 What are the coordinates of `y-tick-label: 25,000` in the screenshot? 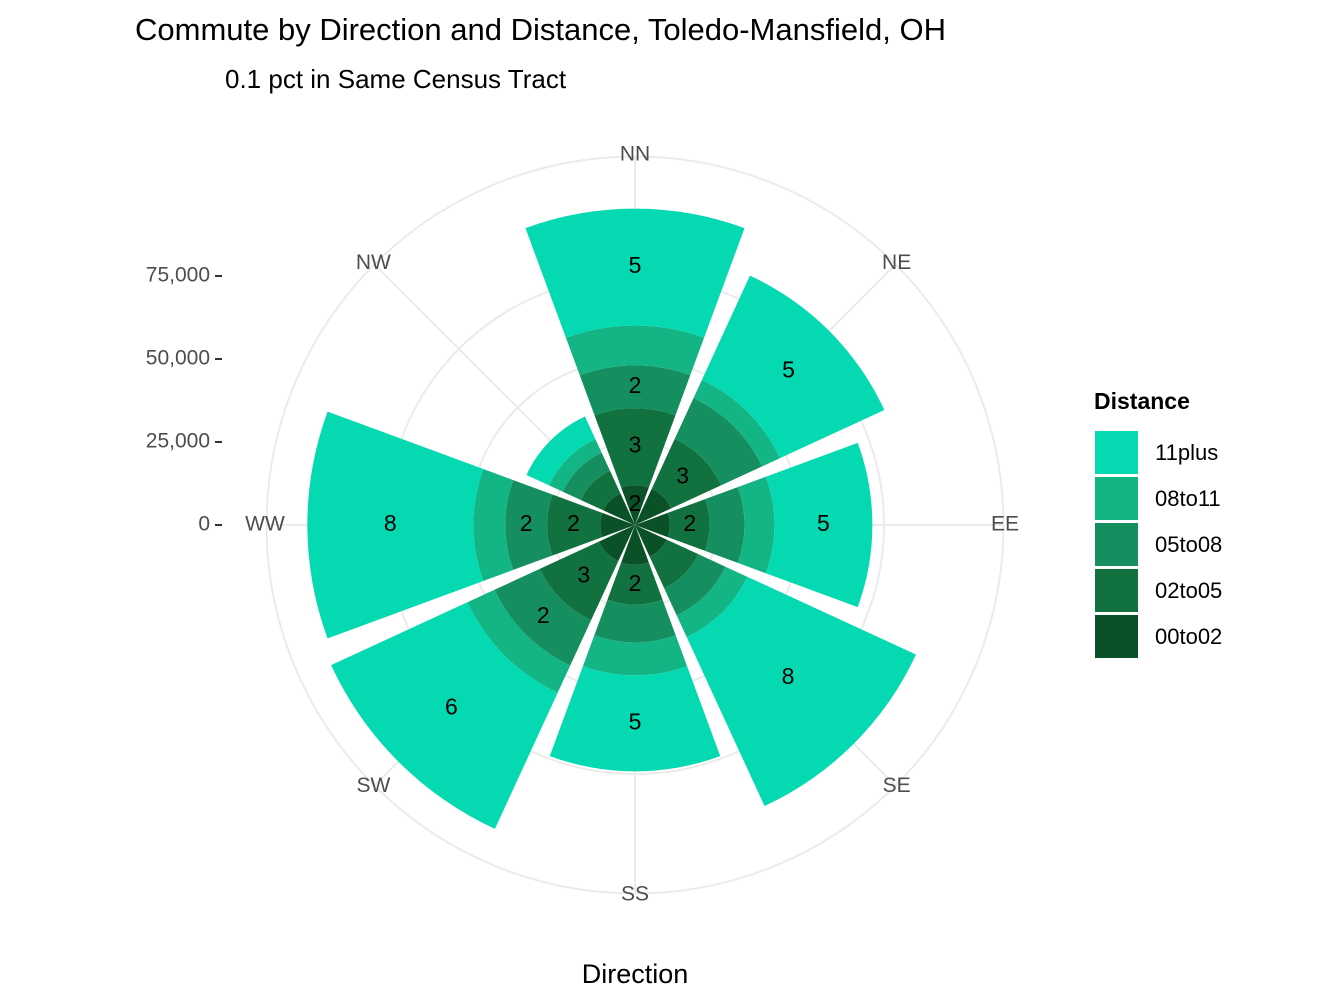 It's located at (178, 441).